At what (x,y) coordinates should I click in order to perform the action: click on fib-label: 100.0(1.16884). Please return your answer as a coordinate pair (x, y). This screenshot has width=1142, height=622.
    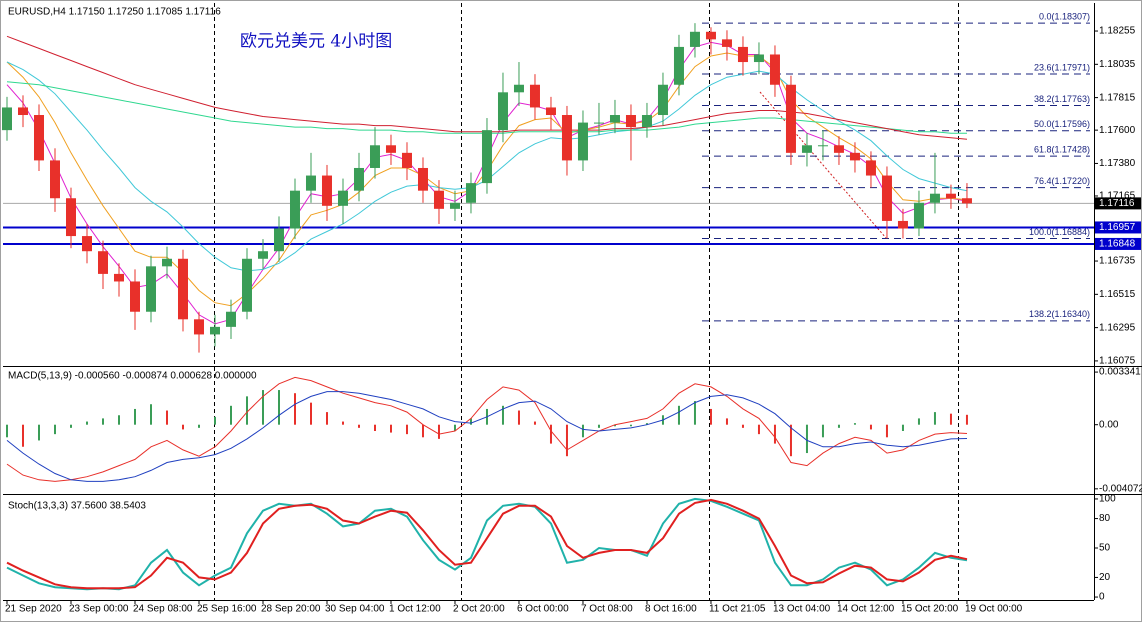
    Looking at the image, I should click on (1059, 232).